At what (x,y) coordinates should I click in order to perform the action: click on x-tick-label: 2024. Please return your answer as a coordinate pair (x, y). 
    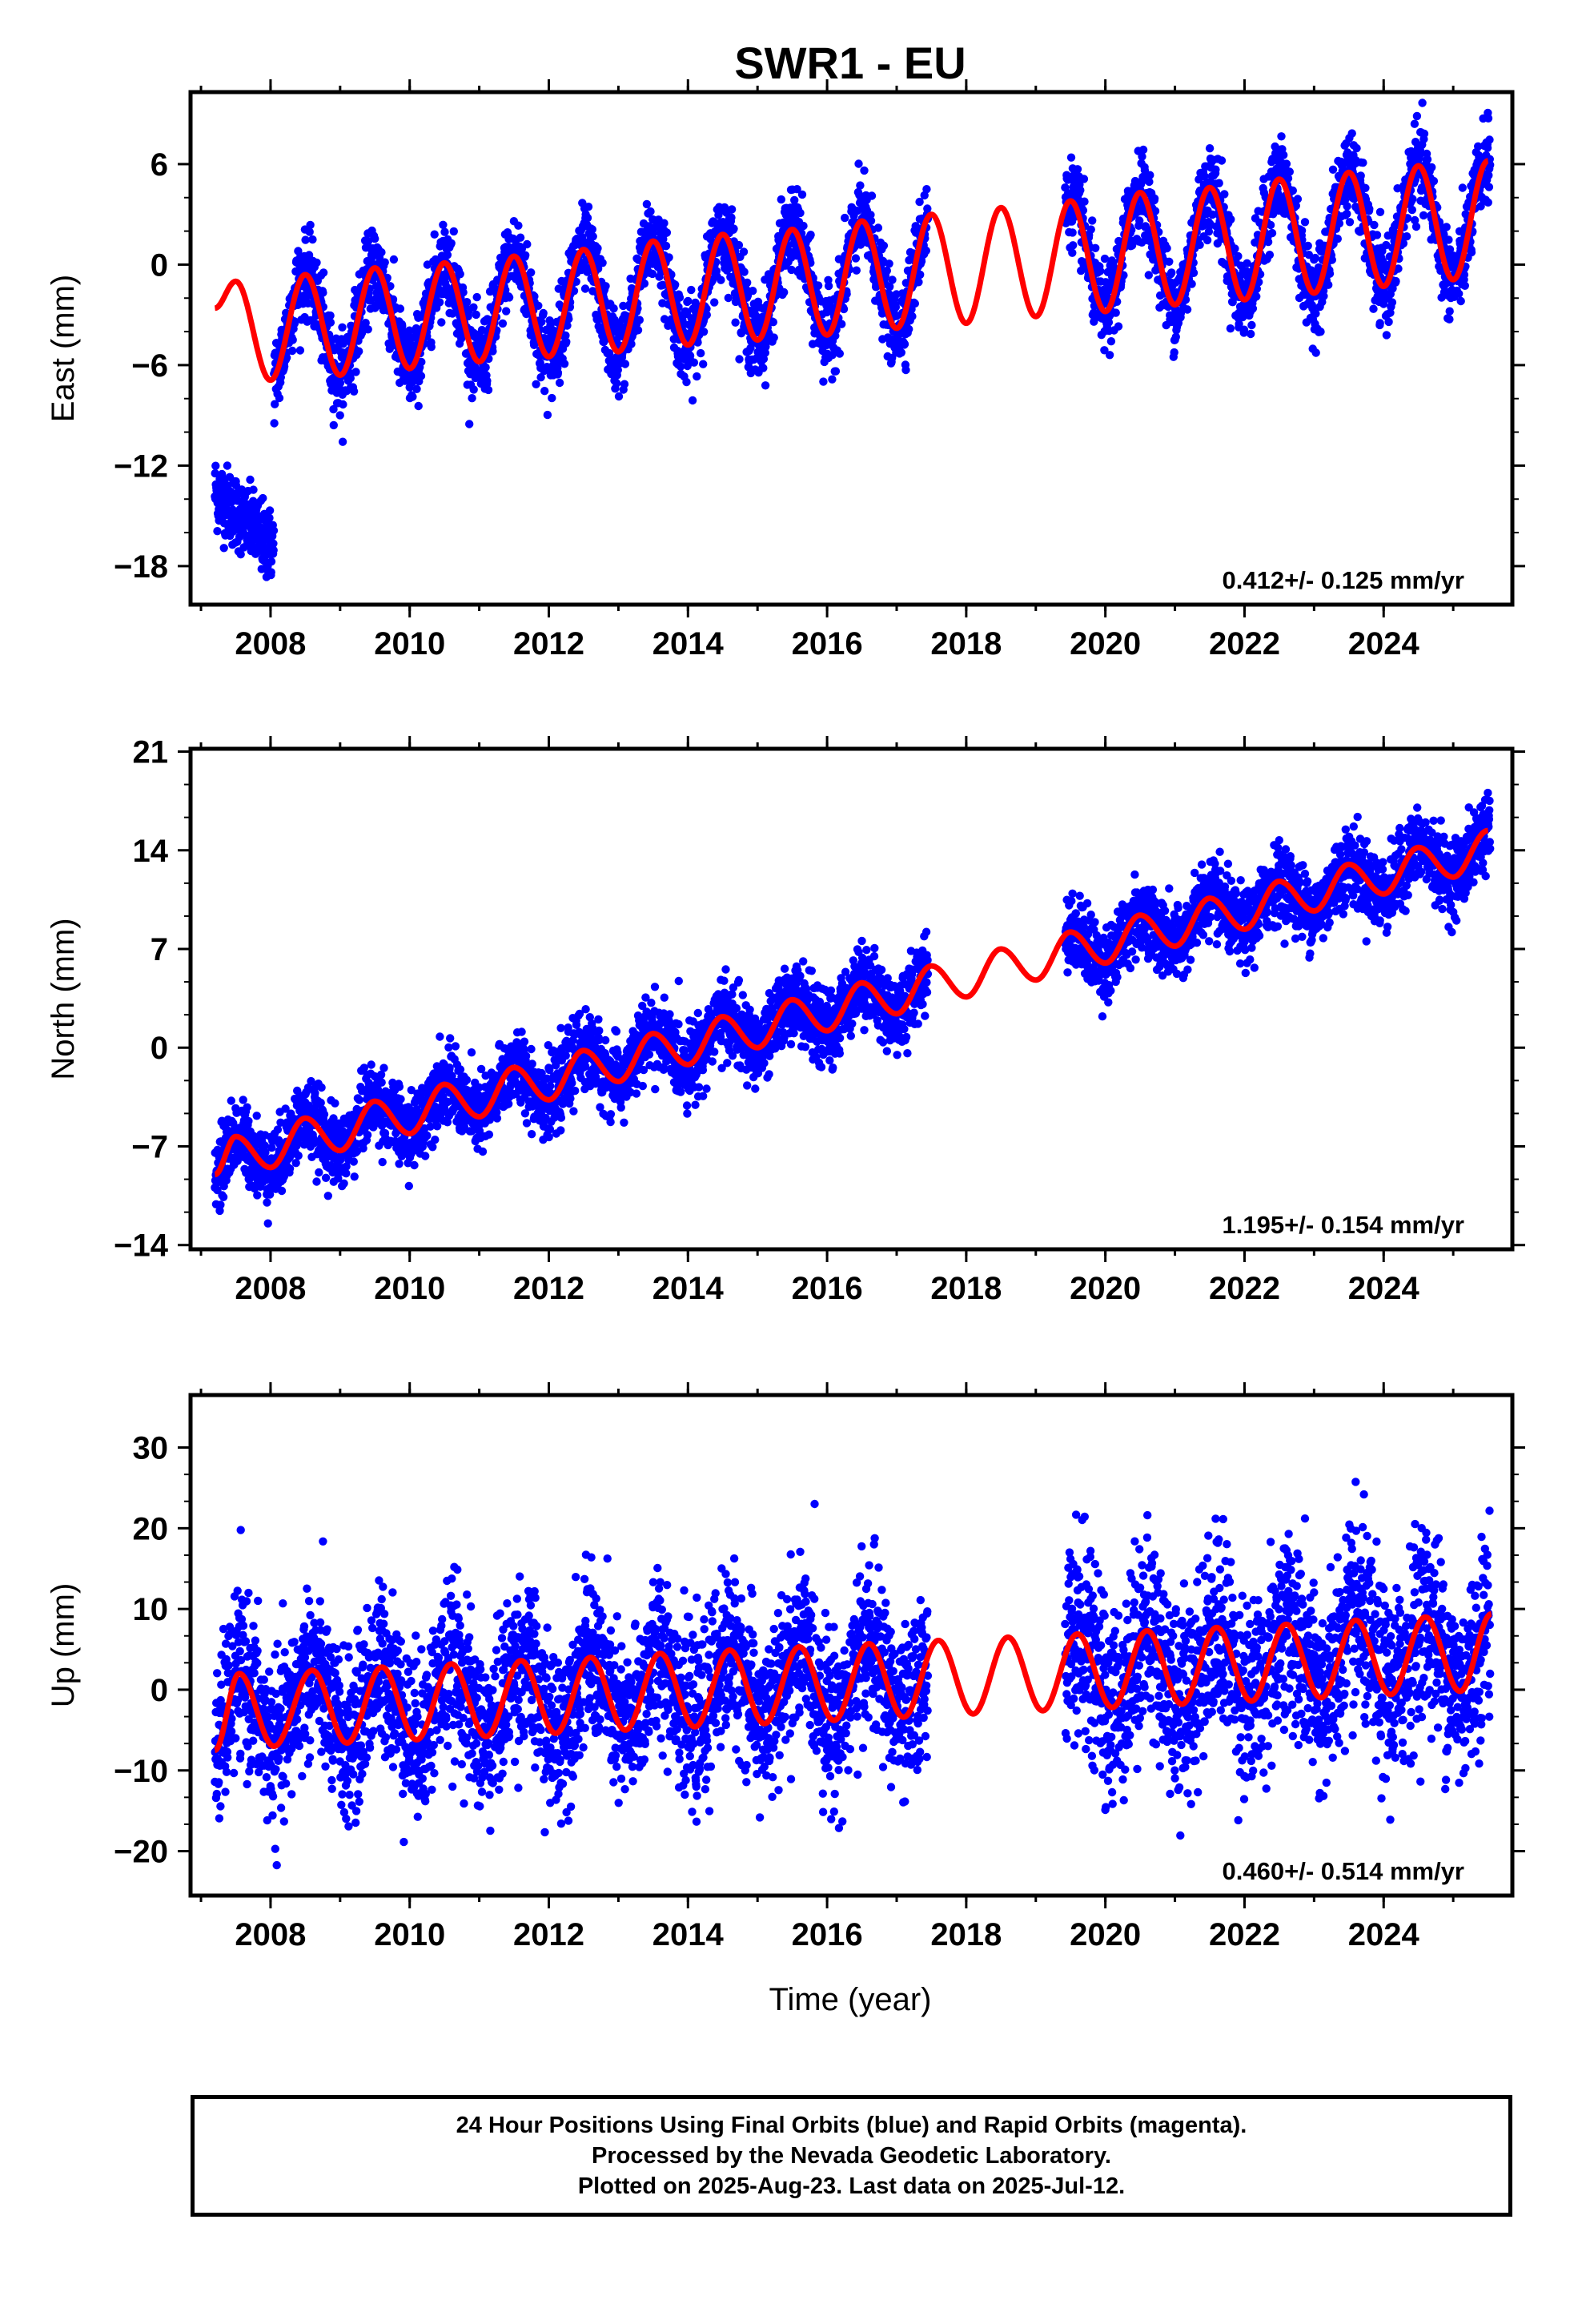
    Looking at the image, I should click on (1384, 644).